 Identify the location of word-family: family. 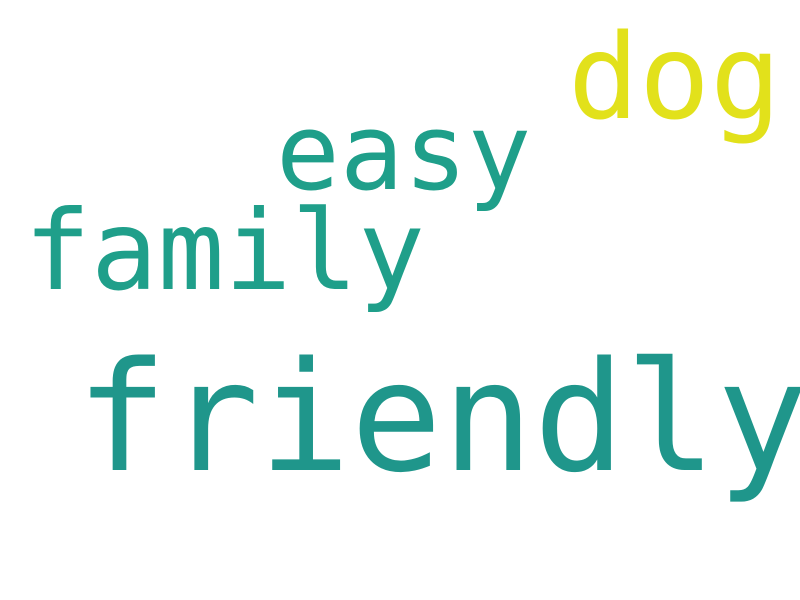
(224, 251).